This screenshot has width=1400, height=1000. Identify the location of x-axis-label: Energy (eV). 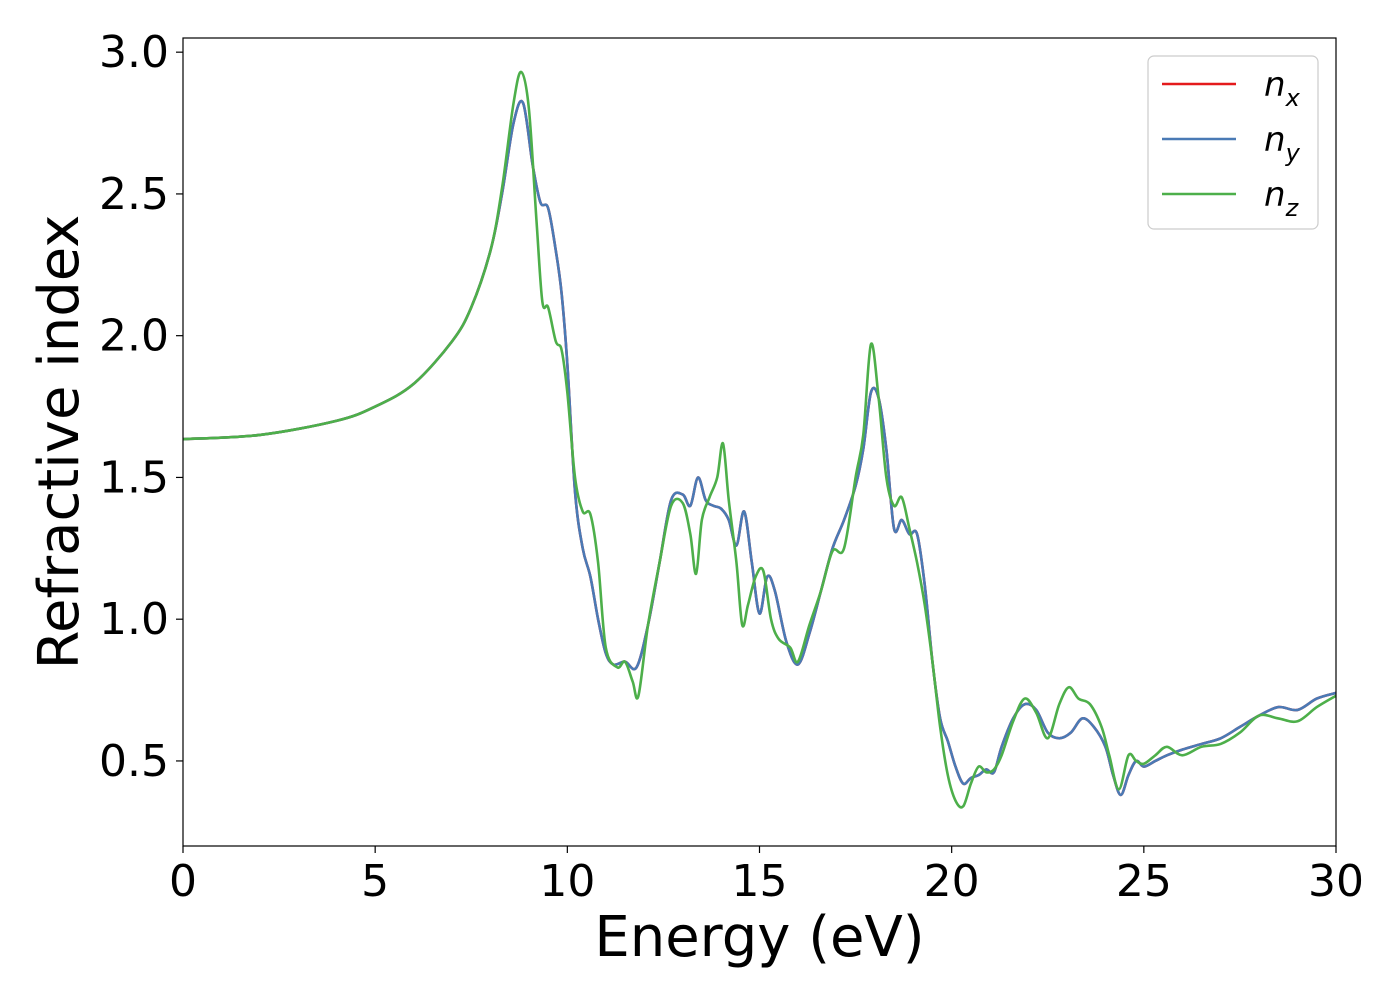
(759, 937).